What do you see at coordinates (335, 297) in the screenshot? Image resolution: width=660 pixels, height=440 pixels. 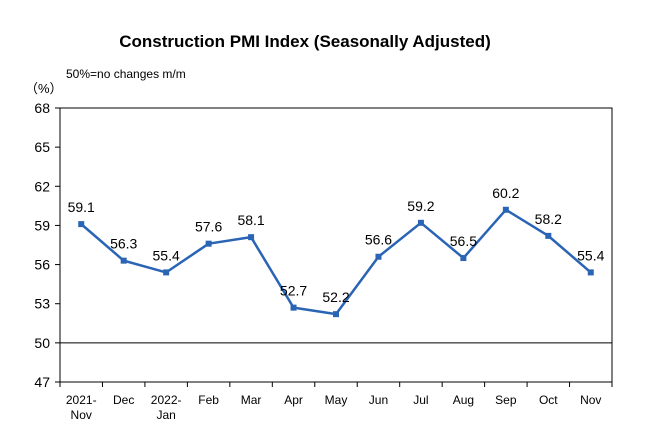 I see `data-label: 52.2` at bounding box center [335, 297].